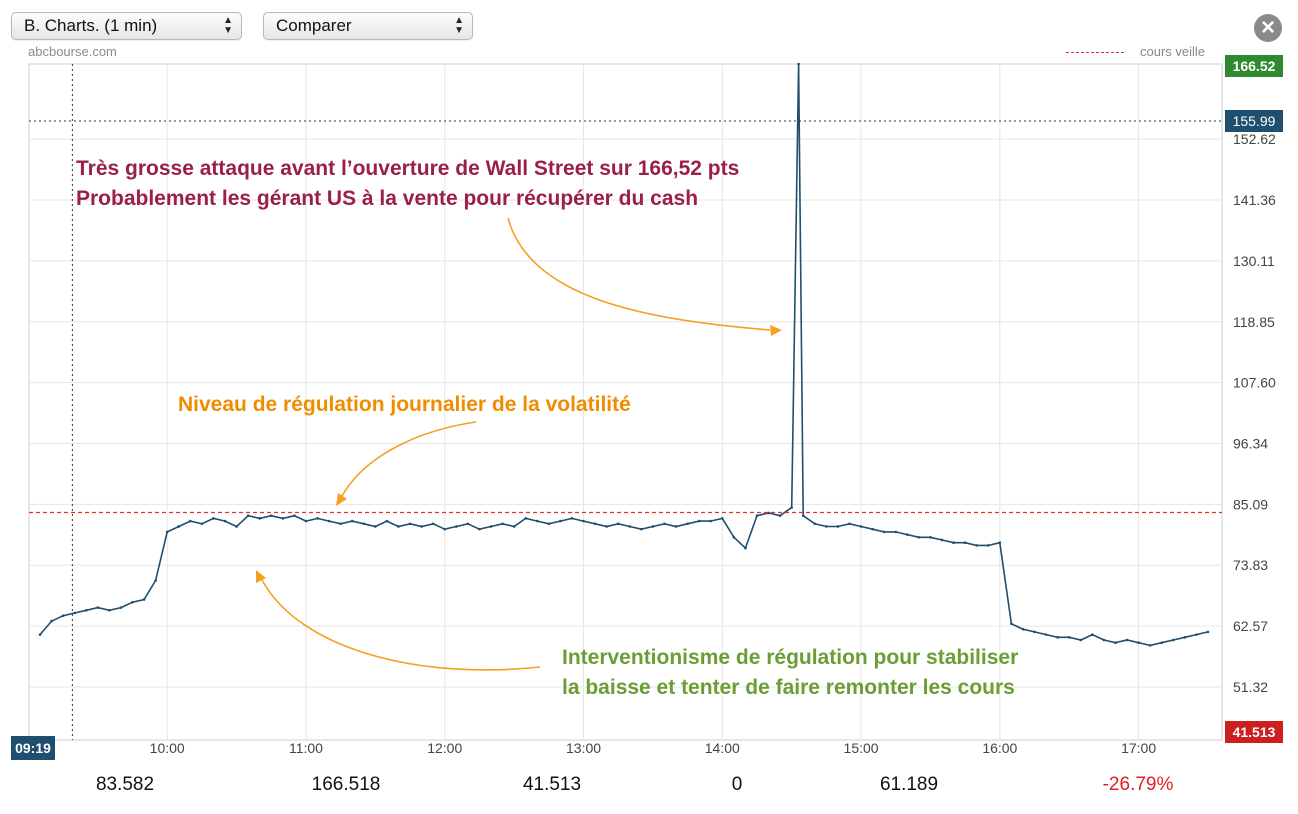 This screenshot has height=814, width=1298. Describe the element at coordinates (1254, 261) in the screenshot. I see `y-tick-label: 130.11` at that location.